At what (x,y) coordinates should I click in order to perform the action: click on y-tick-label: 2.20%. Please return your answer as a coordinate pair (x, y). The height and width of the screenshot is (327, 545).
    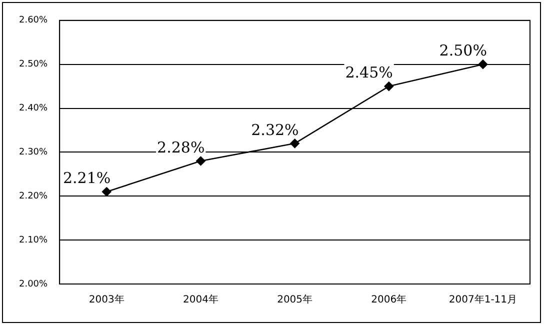
    Looking at the image, I should click on (33, 196).